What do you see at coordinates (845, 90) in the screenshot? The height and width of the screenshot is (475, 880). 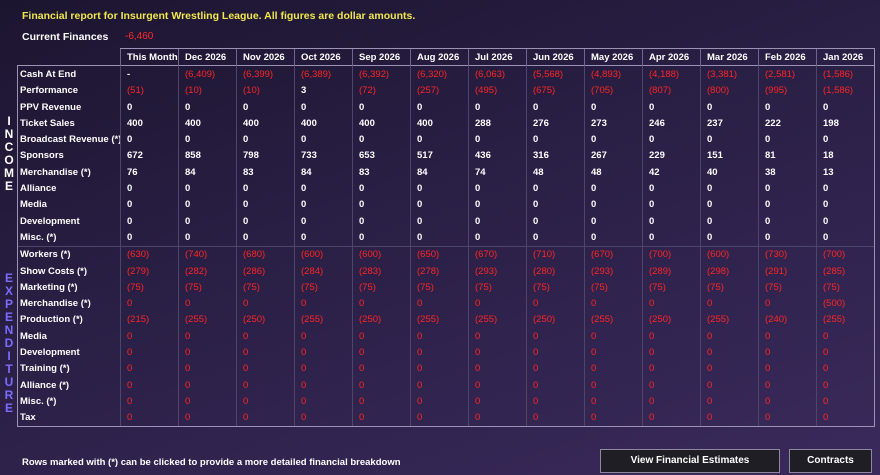 I see `row-value: (1,586)` at bounding box center [845, 90].